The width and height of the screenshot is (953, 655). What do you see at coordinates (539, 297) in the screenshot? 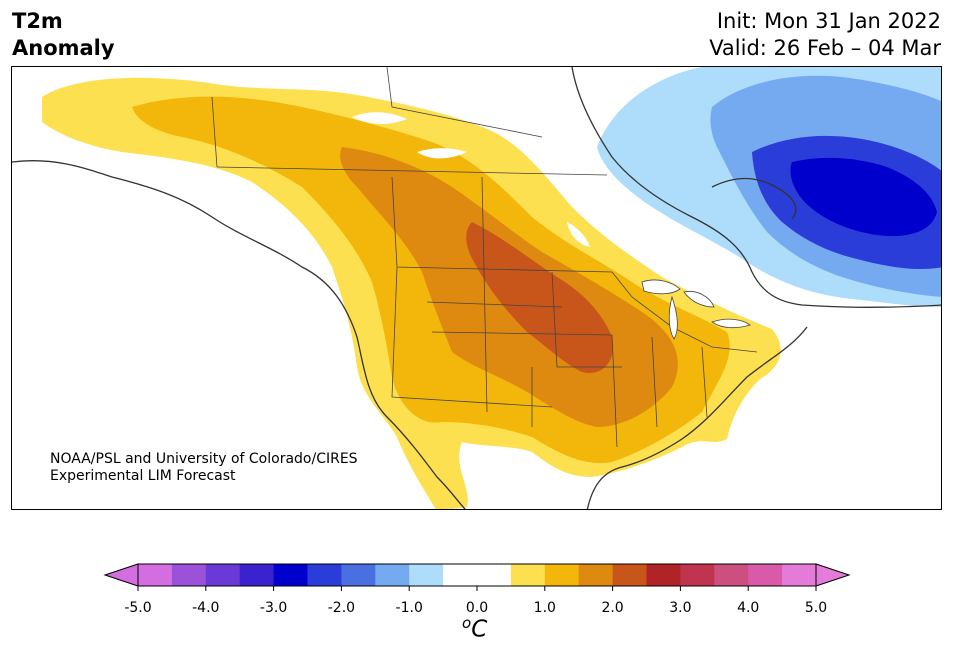
I see `anomaly-contour-red-brown` at bounding box center [539, 297].